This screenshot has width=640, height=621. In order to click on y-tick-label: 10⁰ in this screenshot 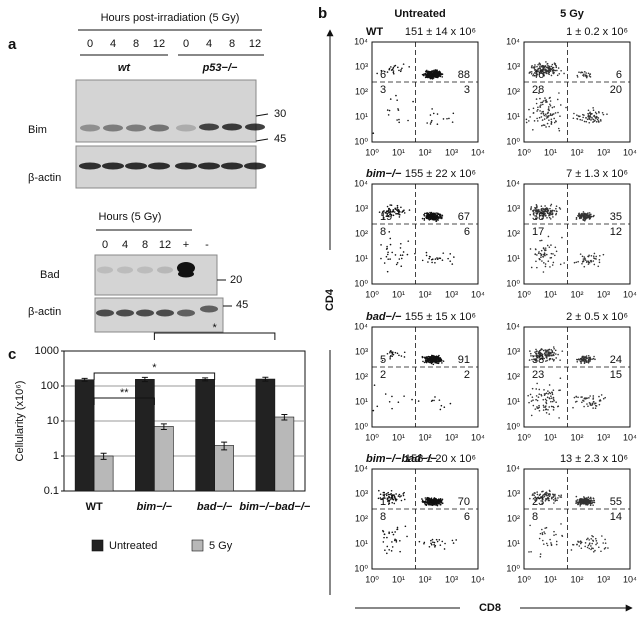, I will do `click(513, 141)`.